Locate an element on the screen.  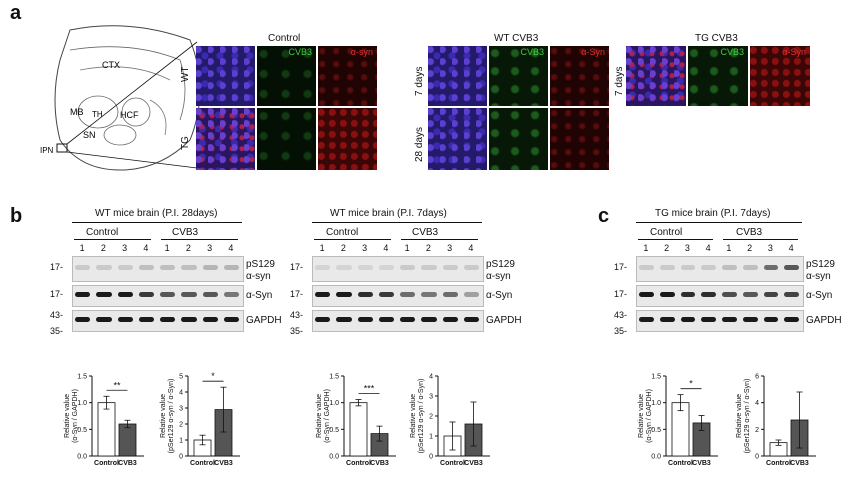
chart-1-ytick-label-2: 2 is located at coordinates (181, 425).